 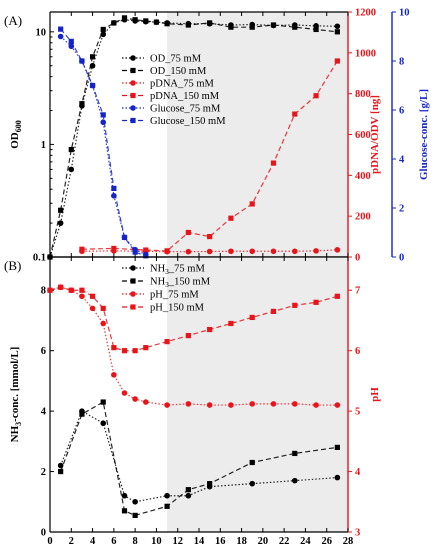 I want to click on panel-b-x-tick-label: 28, so click(x=348, y=541).